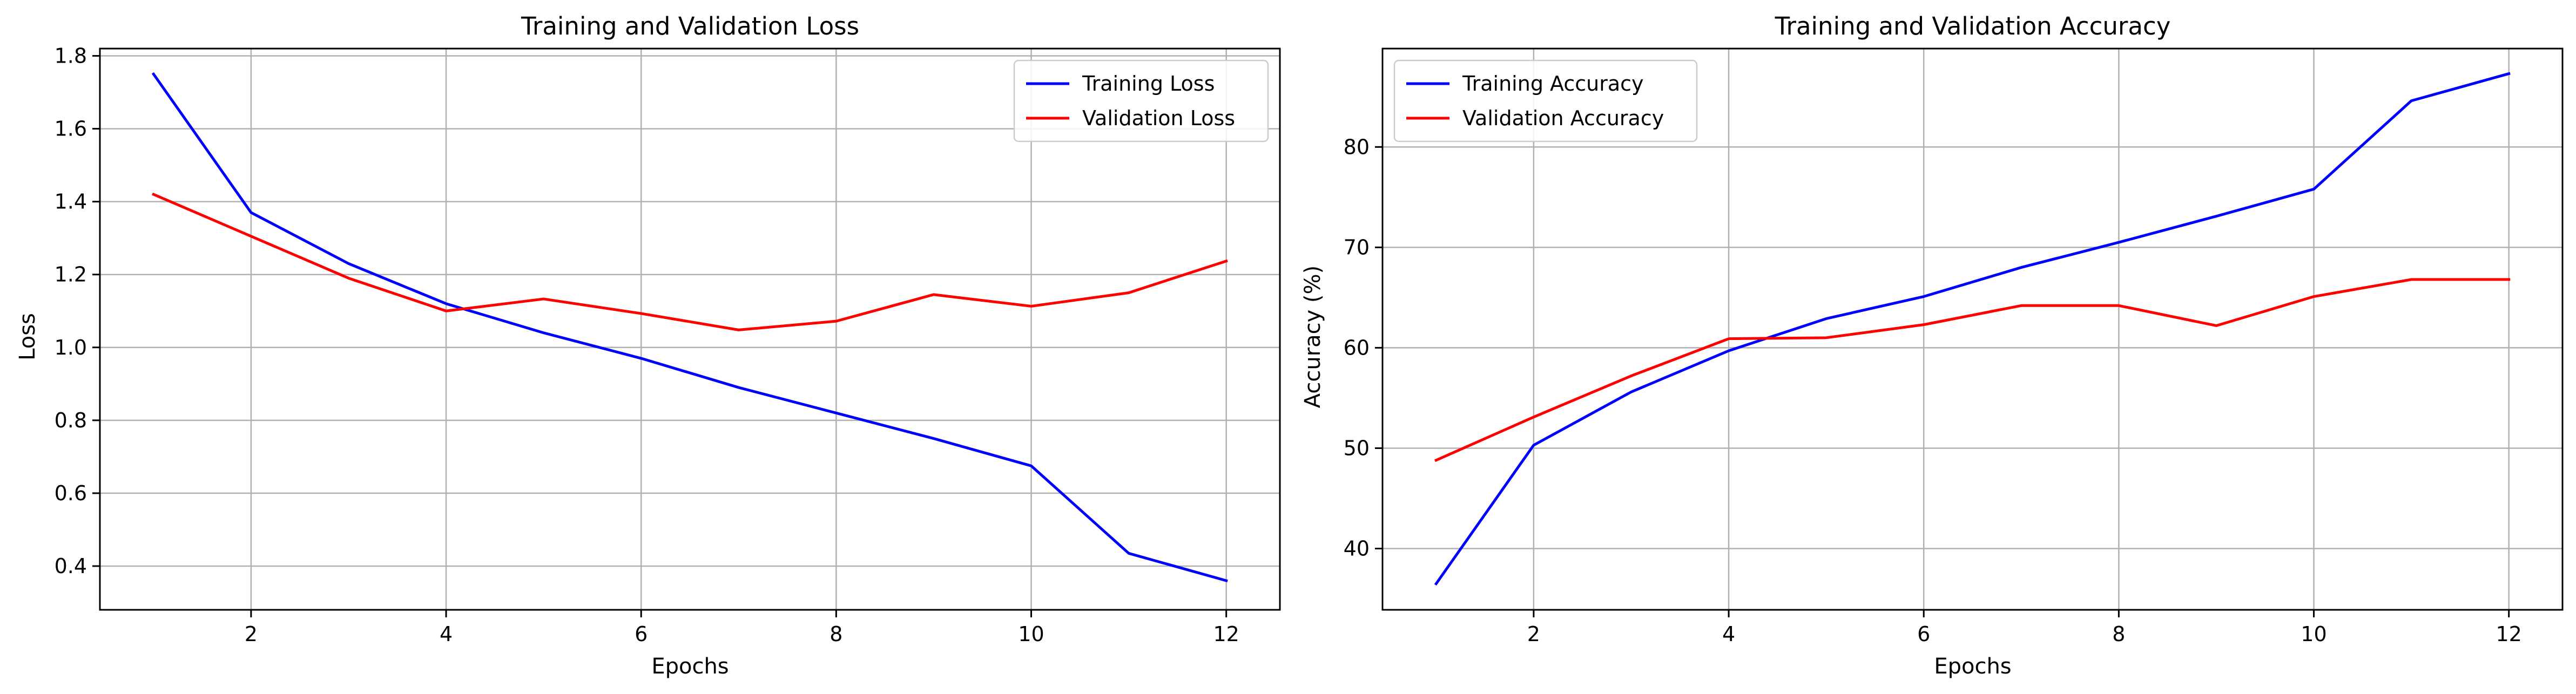 This screenshot has height=694, width=2576. Describe the element at coordinates (690, 26) in the screenshot. I see `loss-chart-title: Training and Validation Loss` at that location.